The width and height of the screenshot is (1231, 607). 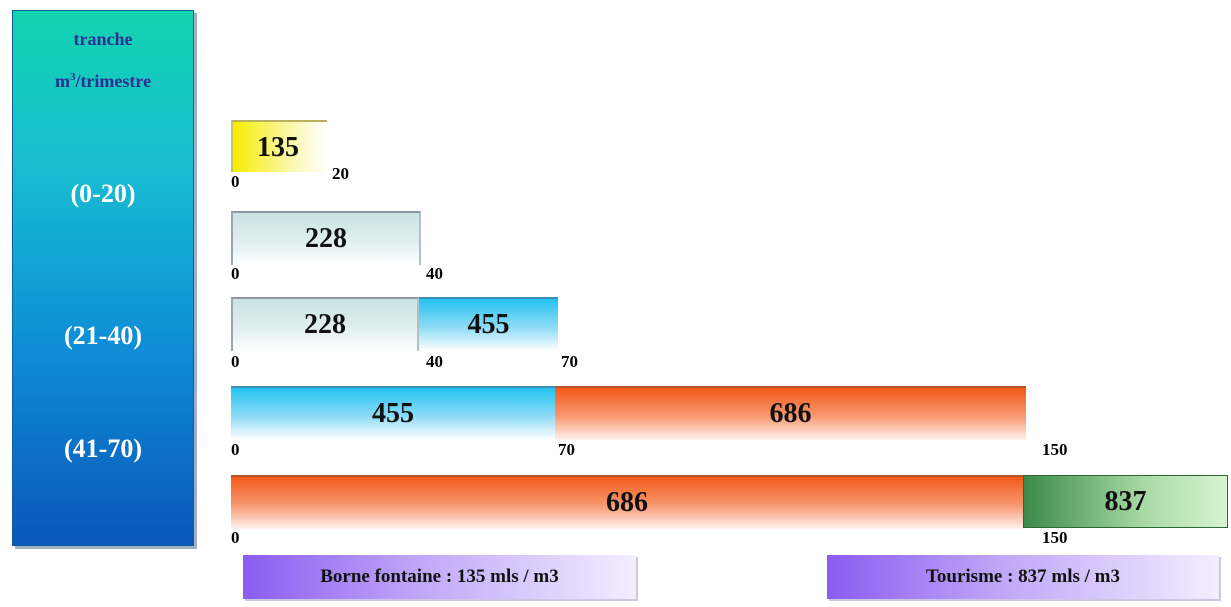 I want to click on unit-exponent: 3, so click(x=72, y=77).